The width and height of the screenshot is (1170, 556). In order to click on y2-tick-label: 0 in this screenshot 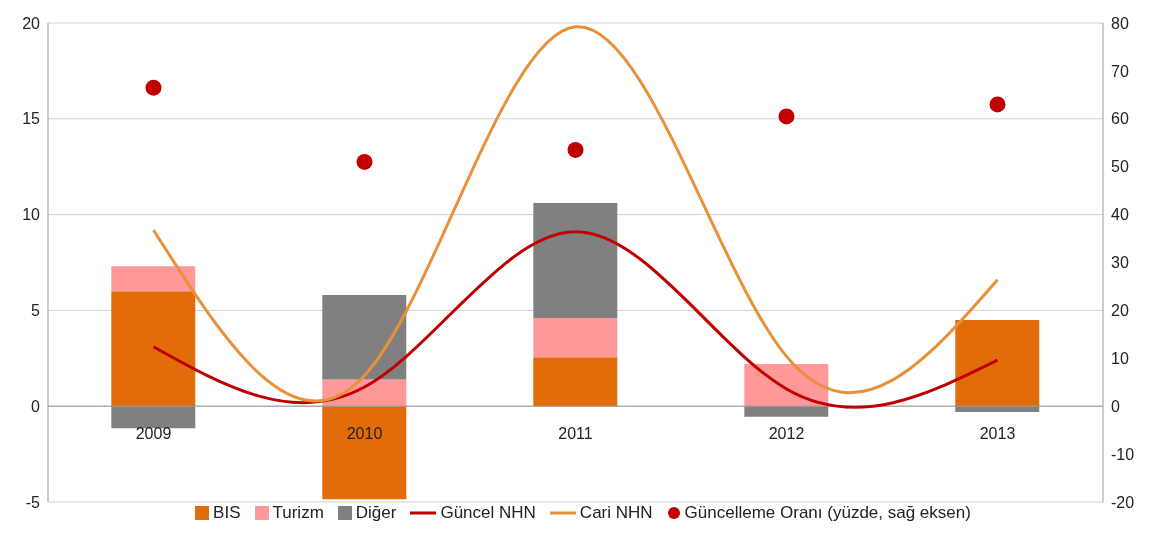, I will do `click(1115, 406)`.